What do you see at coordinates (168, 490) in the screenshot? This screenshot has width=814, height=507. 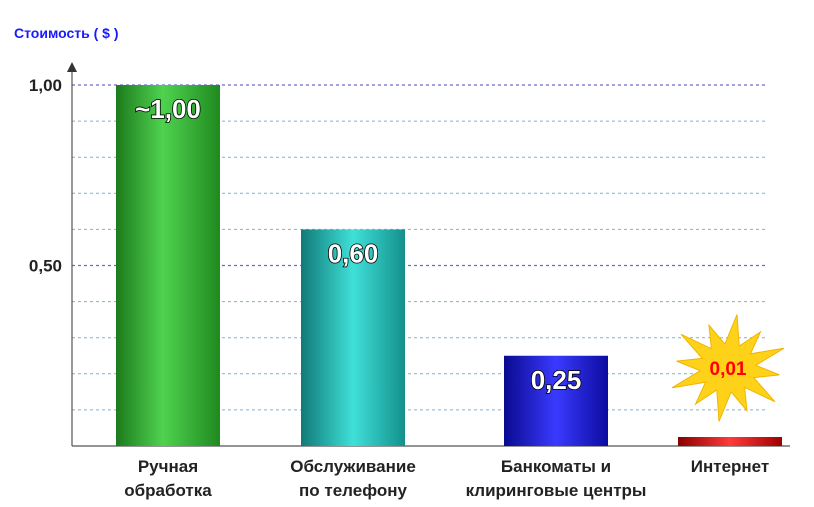 I see `category-label-0-1: обработка` at bounding box center [168, 490].